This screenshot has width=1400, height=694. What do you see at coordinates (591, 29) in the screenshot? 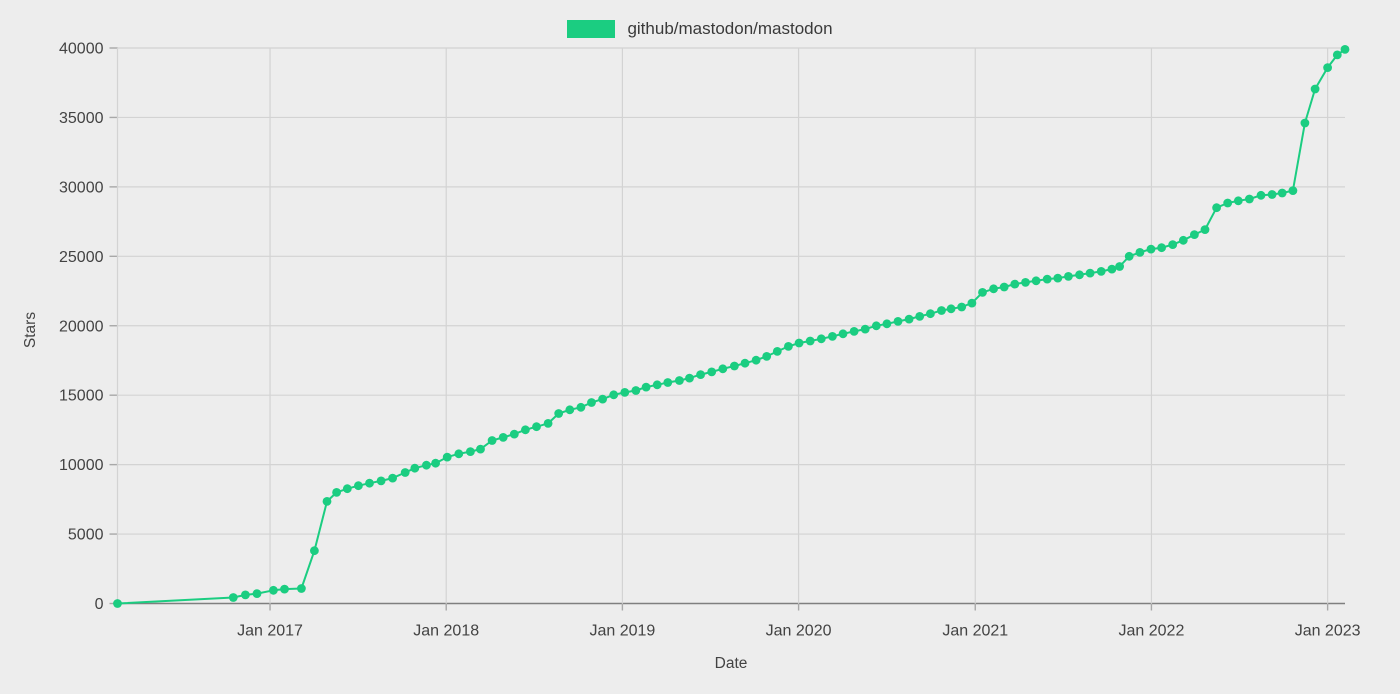
I see `legend-swatch` at bounding box center [591, 29].